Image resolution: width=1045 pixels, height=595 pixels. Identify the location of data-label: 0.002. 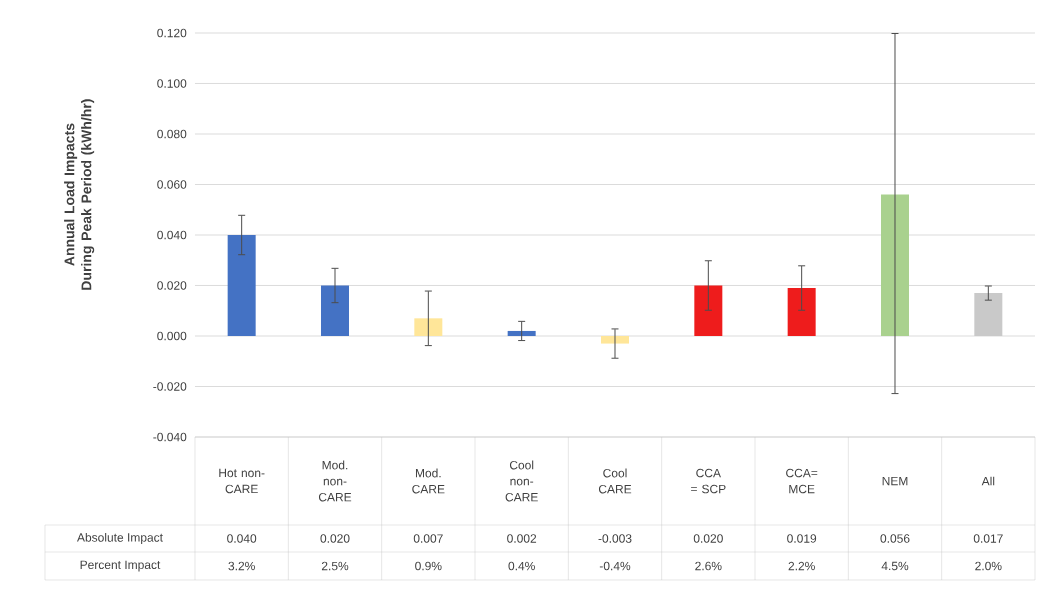
(522, 538).